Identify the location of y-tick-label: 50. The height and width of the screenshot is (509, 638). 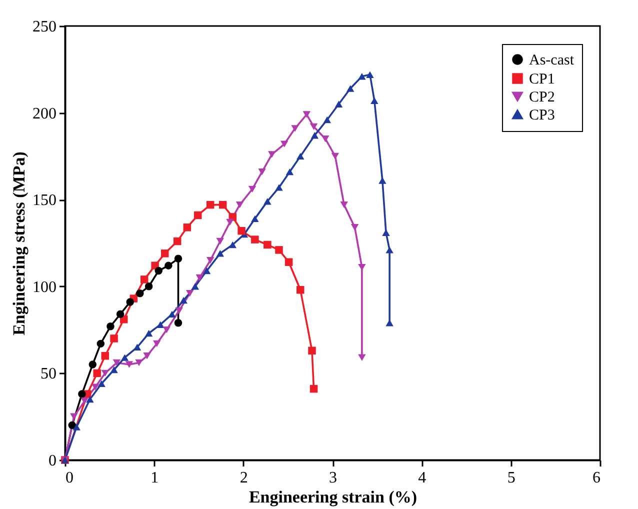
(48, 374).